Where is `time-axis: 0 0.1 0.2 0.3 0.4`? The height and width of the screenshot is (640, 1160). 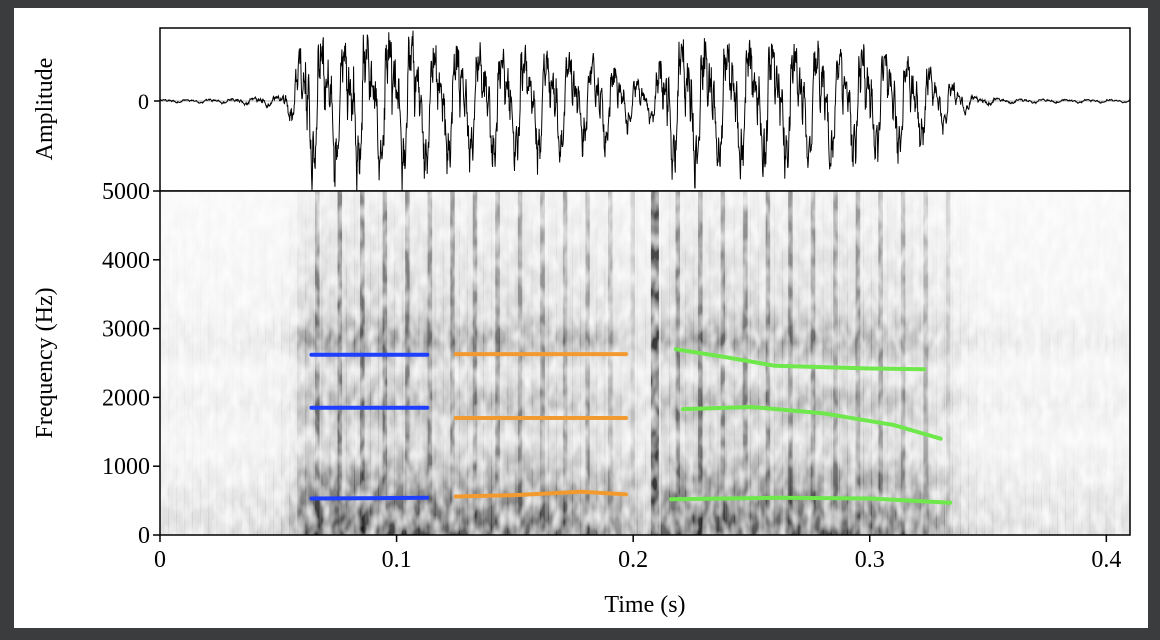 time-axis: 0 0.1 0.2 0.3 0.4 is located at coordinates (637, 554).